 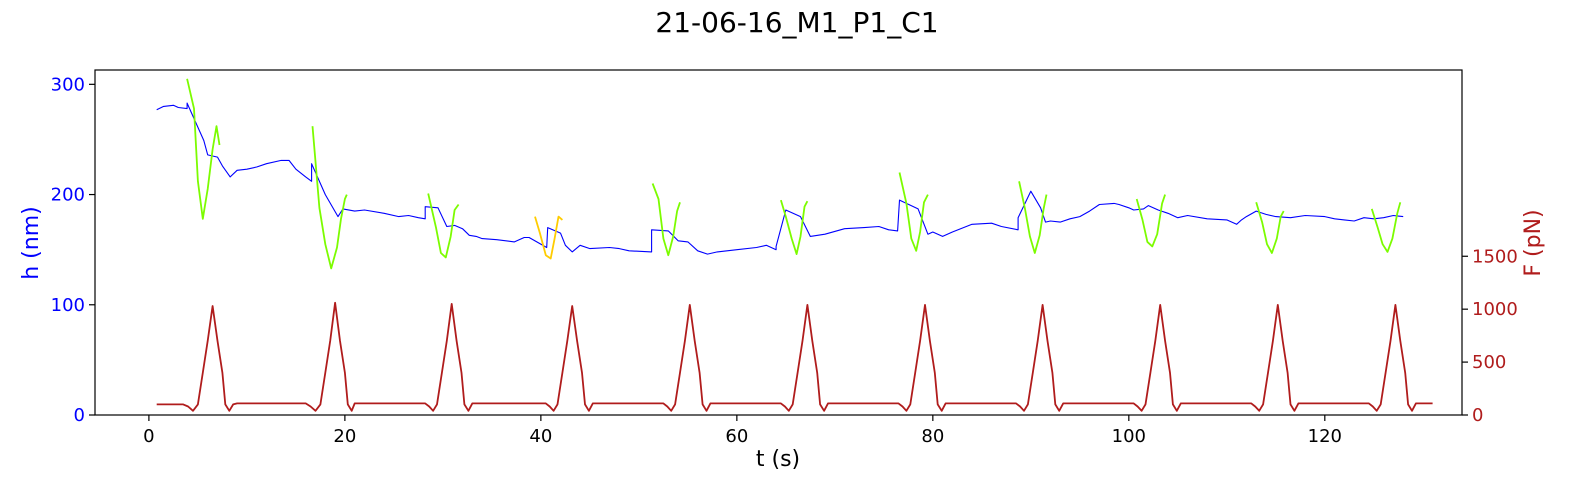 What do you see at coordinates (1477, 415) in the screenshot?
I see `y-right-tick-label: 0` at bounding box center [1477, 415].